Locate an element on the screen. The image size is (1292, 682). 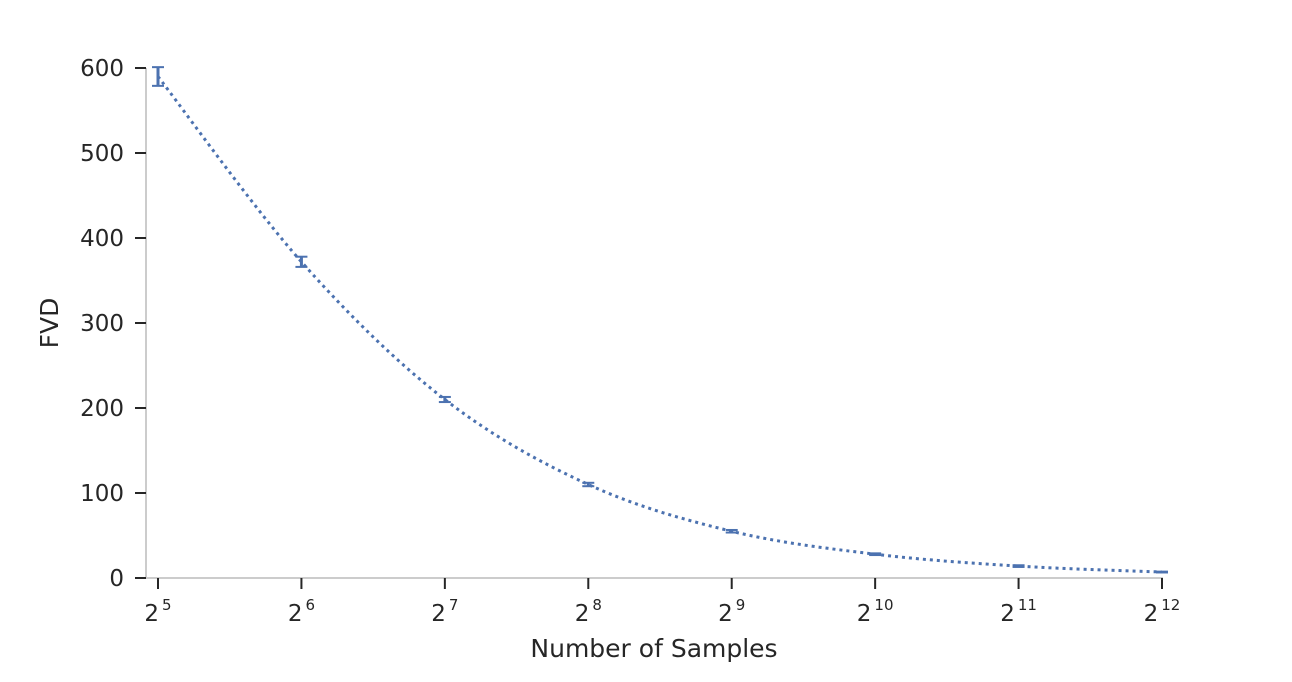
y-tick-label: 200 is located at coordinates (102, 409).